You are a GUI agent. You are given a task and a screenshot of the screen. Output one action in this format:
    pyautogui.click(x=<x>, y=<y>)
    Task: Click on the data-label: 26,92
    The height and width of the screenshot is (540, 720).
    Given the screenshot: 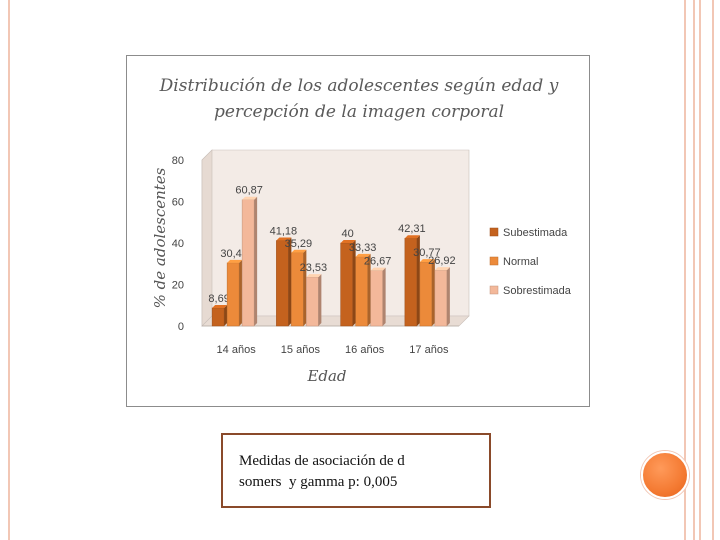 What is the action you would take?
    pyautogui.click(x=442, y=261)
    